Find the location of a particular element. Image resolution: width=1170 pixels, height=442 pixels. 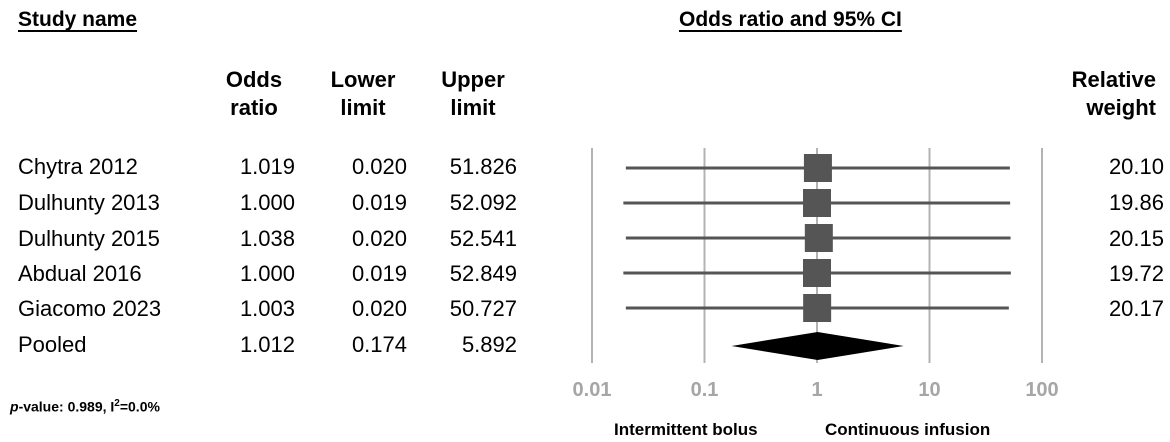

upper-limit-value: 5.892 is located at coordinates (489, 344).